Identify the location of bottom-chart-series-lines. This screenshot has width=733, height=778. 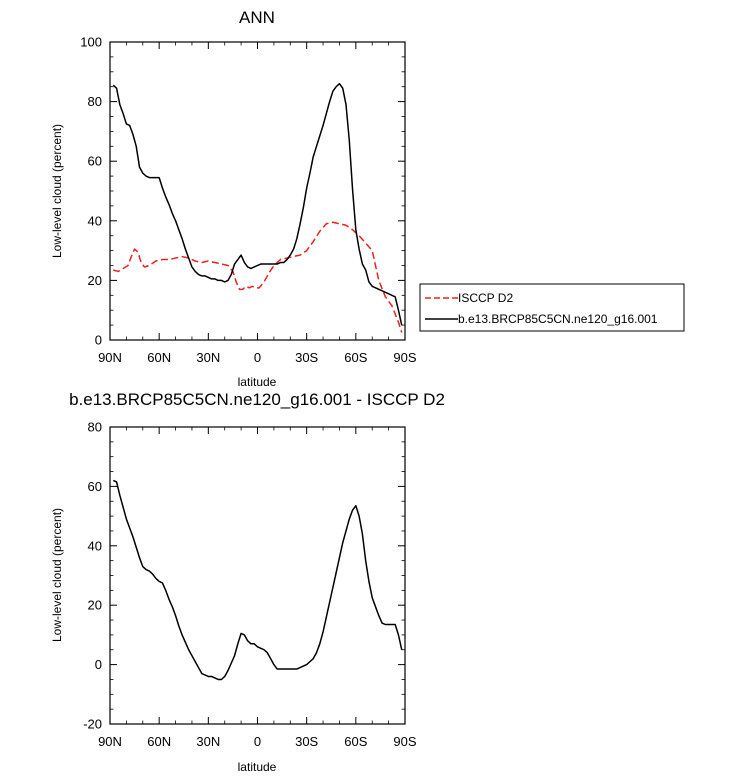
(257, 580).